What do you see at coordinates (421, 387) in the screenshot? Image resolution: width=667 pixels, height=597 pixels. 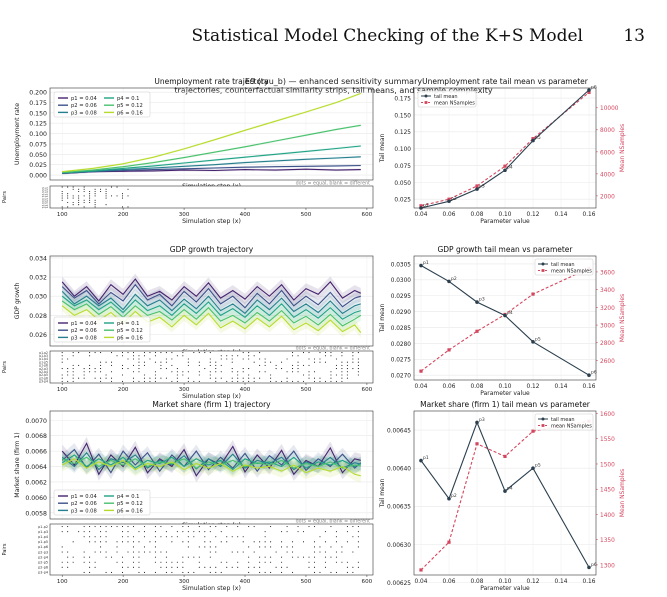 I see `x-tick-label: 0.04` at bounding box center [421, 387].